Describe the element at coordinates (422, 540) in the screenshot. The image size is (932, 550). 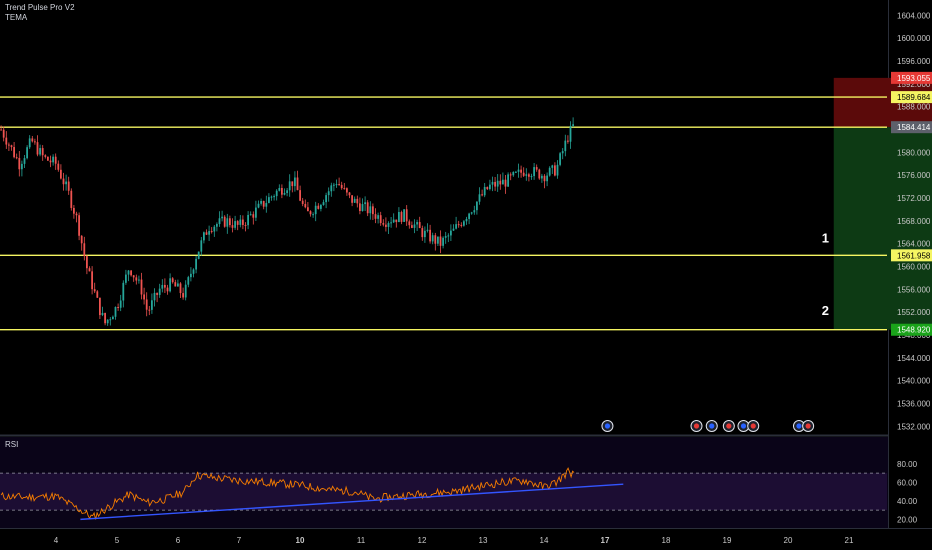
I see `time-tick-label: 12` at that location.